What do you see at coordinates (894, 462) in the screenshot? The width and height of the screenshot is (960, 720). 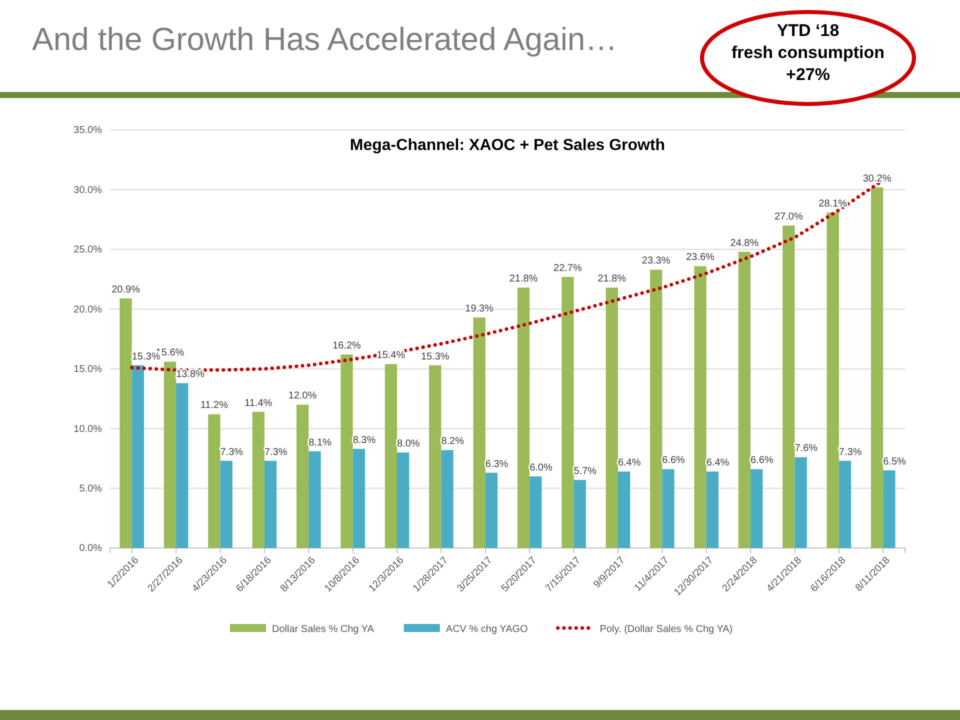 I see `data-label: 6.5%` at bounding box center [894, 462].